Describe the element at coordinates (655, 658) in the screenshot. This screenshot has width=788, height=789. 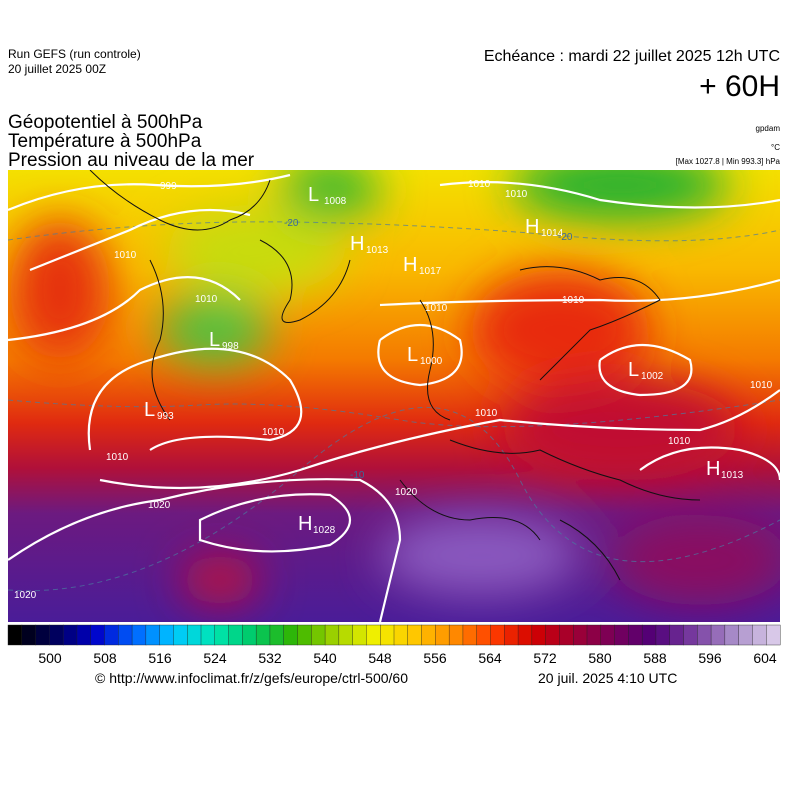
I see `colorbar-tick-label: 588` at that location.